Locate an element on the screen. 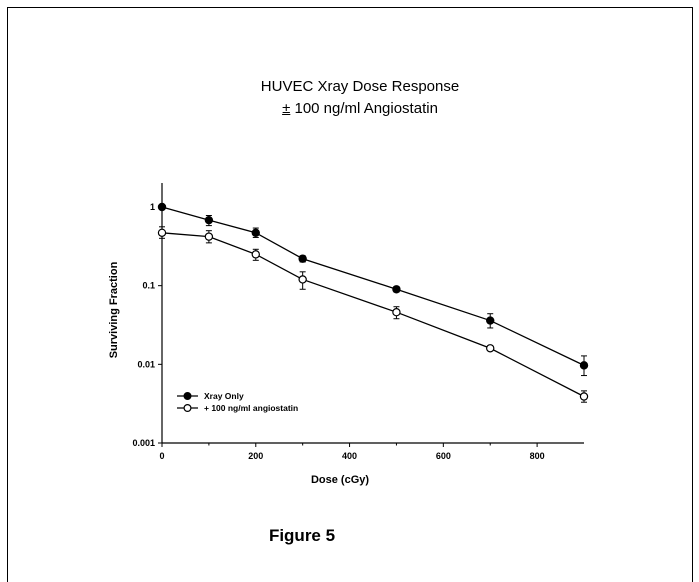  x-axis-label: Dose (cGy) is located at coordinates (340, 480).